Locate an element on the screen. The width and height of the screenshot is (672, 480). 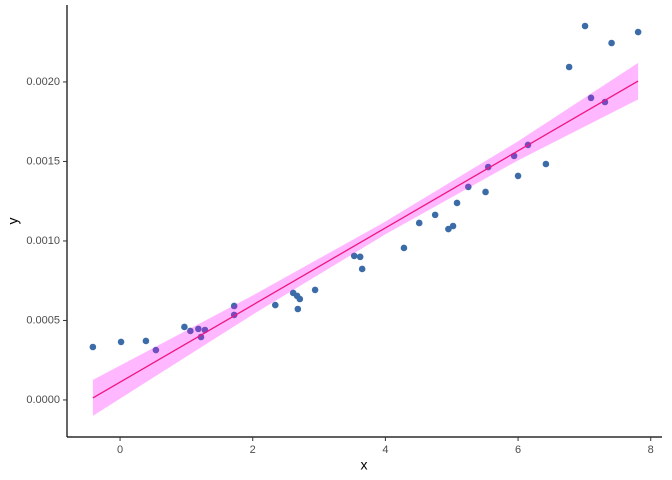
y-tick-label: 0.0000 is located at coordinates (43, 400).